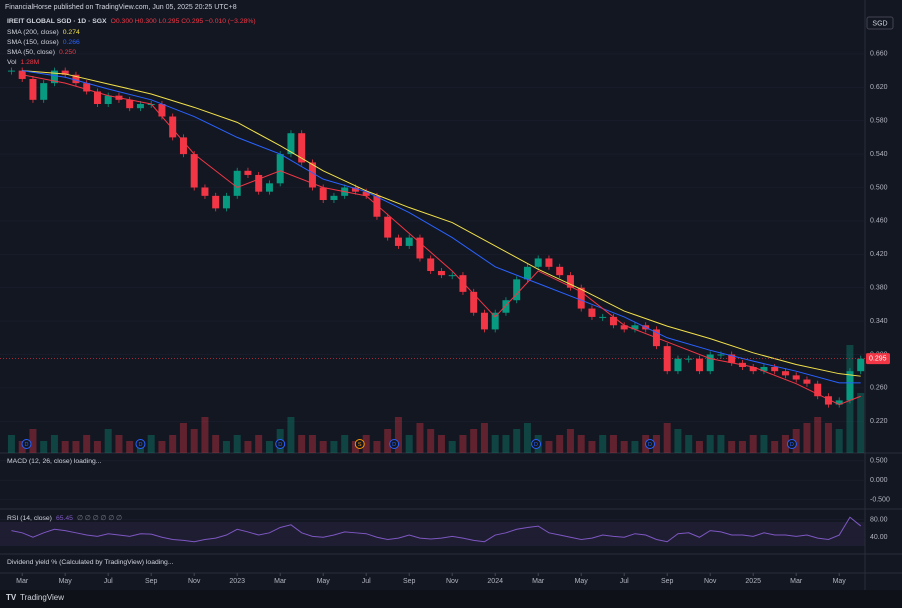  What do you see at coordinates (42, 597) in the screenshot?
I see `footer: TradingView` at bounding box center [42, 597].